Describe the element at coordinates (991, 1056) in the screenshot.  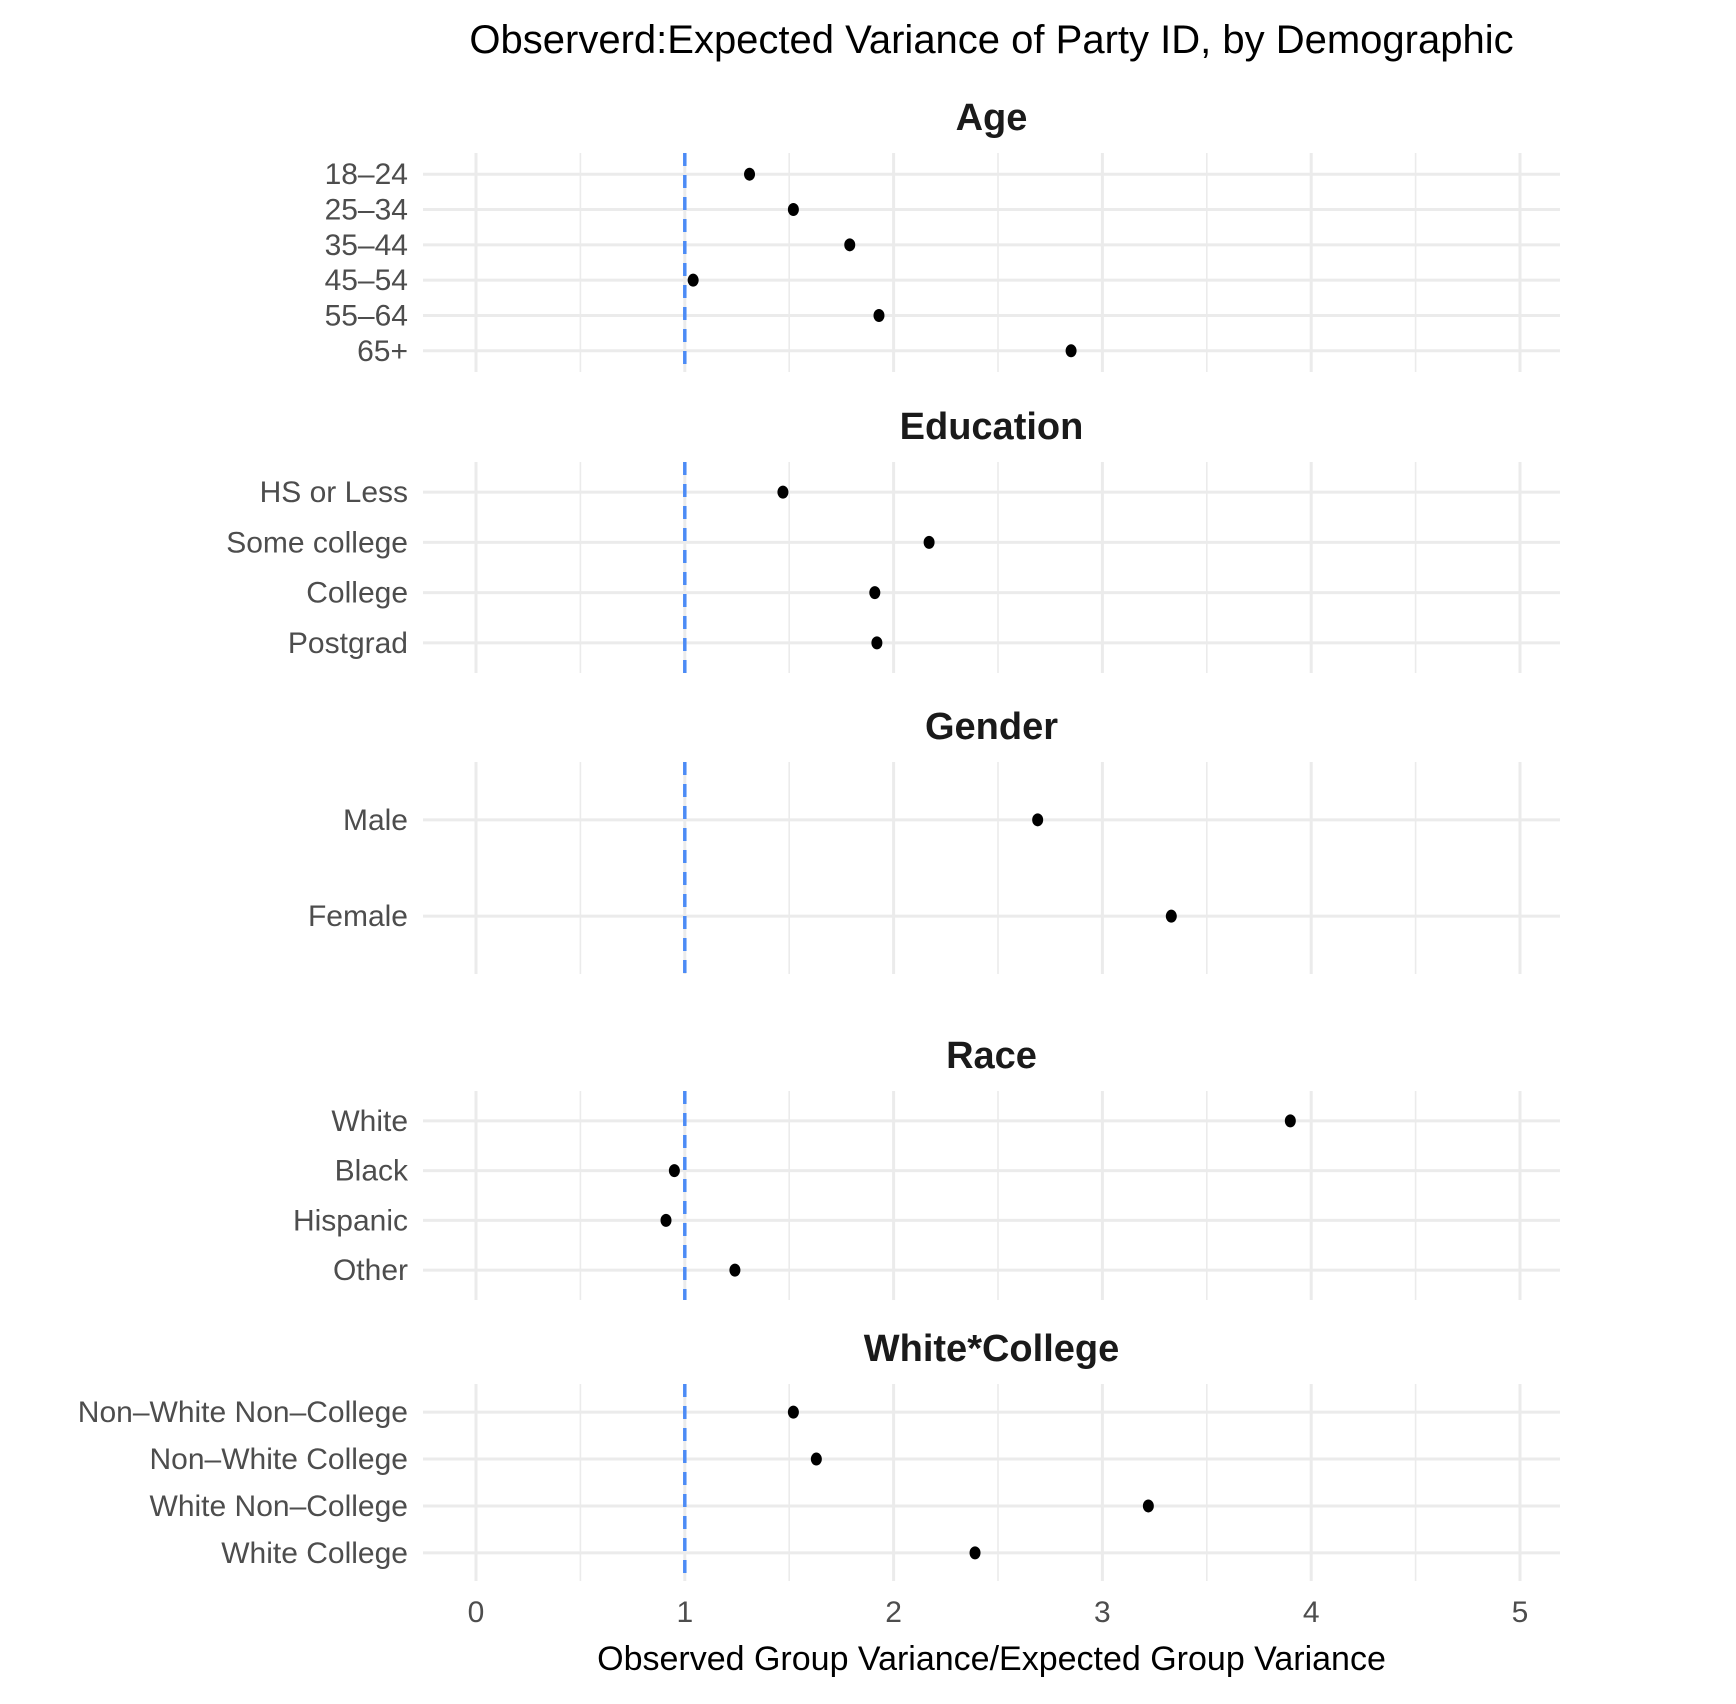
I see `facet-title: Race` at that location.